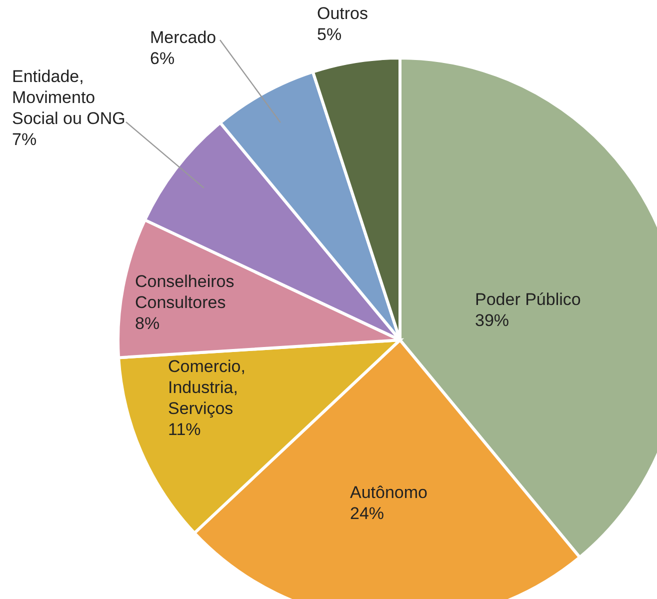 This screenshot has width=657, height=599. What do you see at coordinates (367, 513) in the screenshot?
I see `data-label: 24%` at bounding box center [367, 513].